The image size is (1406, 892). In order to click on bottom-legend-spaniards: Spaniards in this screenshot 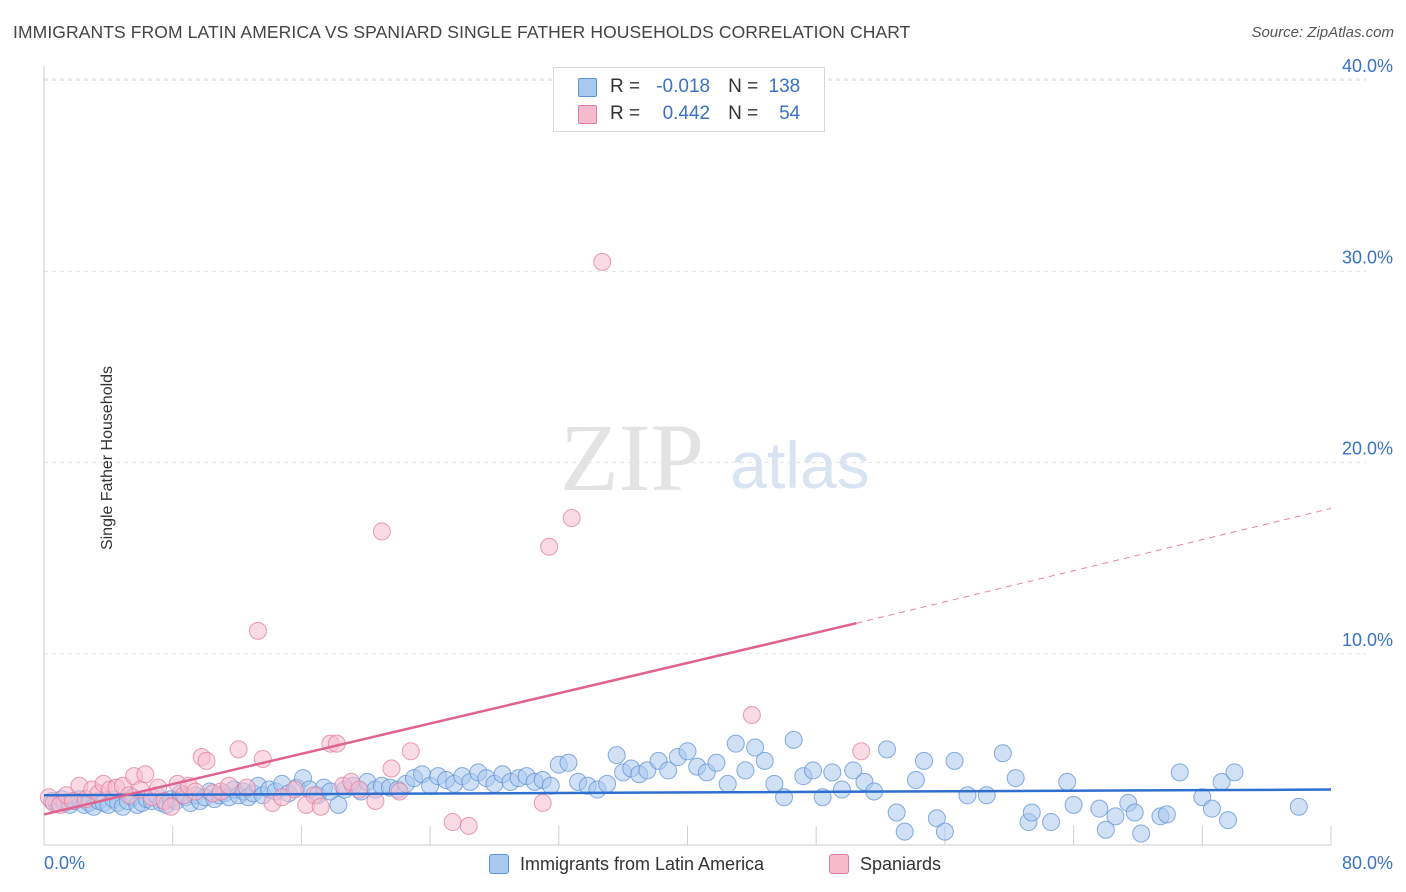, I will do `click(885, 864)`.